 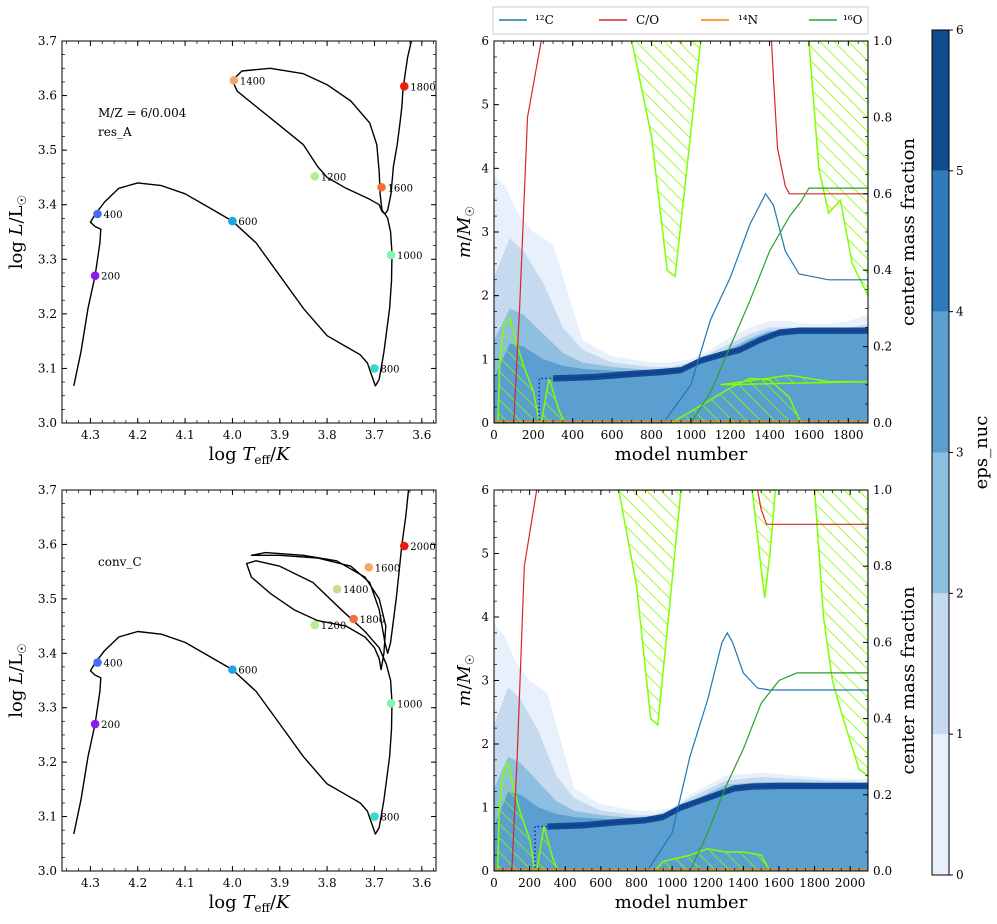 I want to click on kipp-ytick-label: 0, so click(x=485, y=871).